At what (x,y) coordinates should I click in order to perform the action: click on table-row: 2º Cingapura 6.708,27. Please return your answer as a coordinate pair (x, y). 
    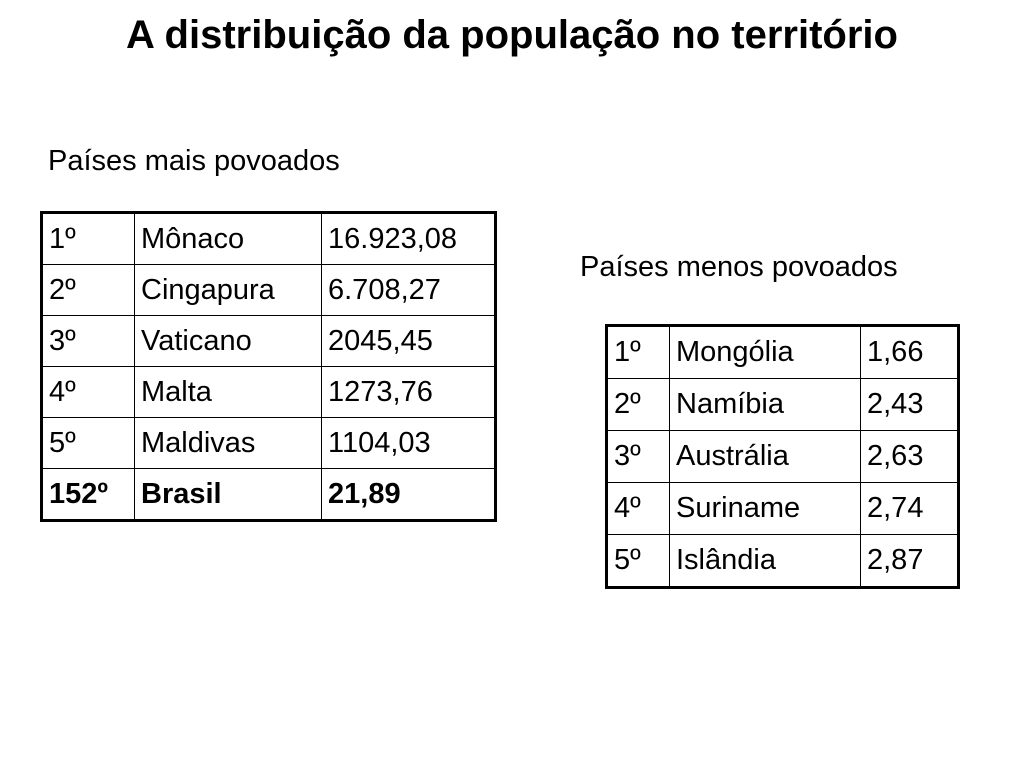
    Looking at the image, I should click on (268, 290).